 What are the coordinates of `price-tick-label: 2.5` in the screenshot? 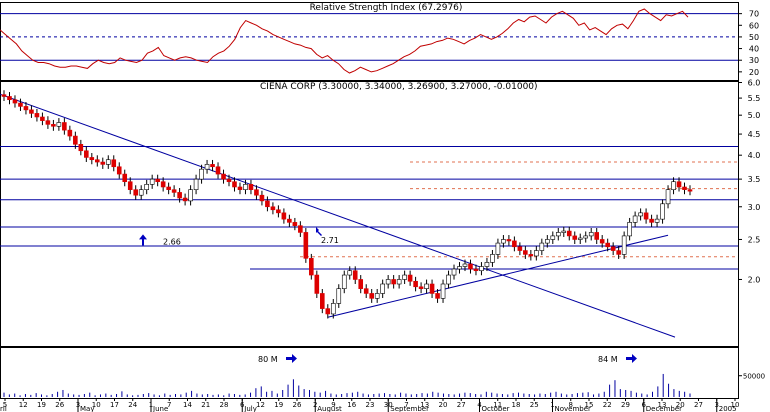 It's located at (754, 239).